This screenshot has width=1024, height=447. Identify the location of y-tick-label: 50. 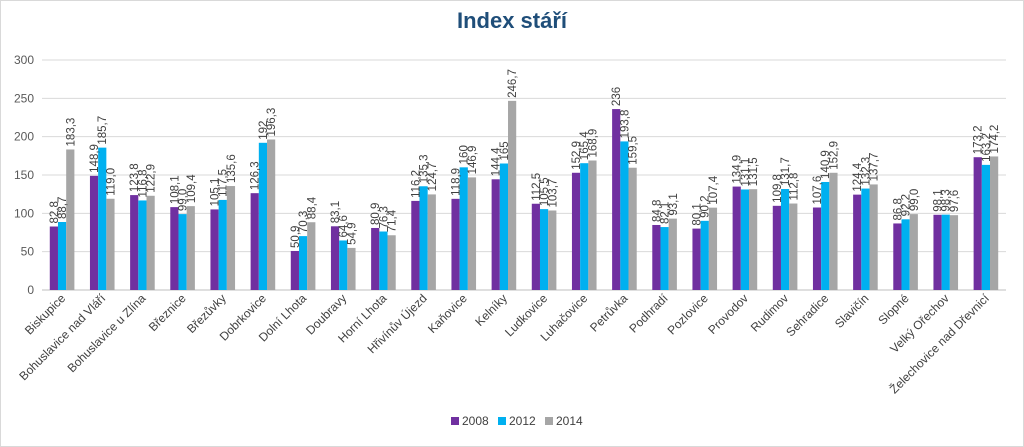
(28, 252).